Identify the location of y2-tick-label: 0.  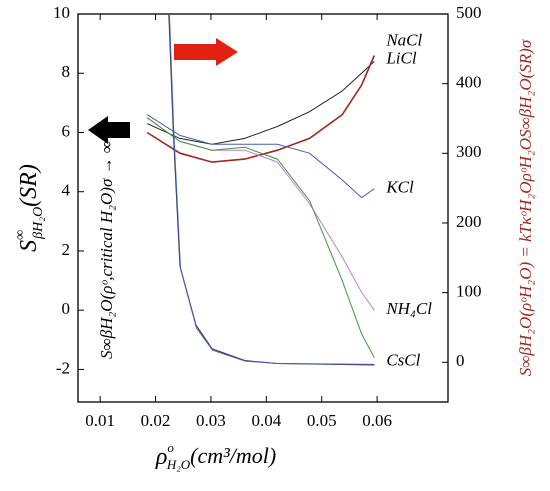
(460, 360).